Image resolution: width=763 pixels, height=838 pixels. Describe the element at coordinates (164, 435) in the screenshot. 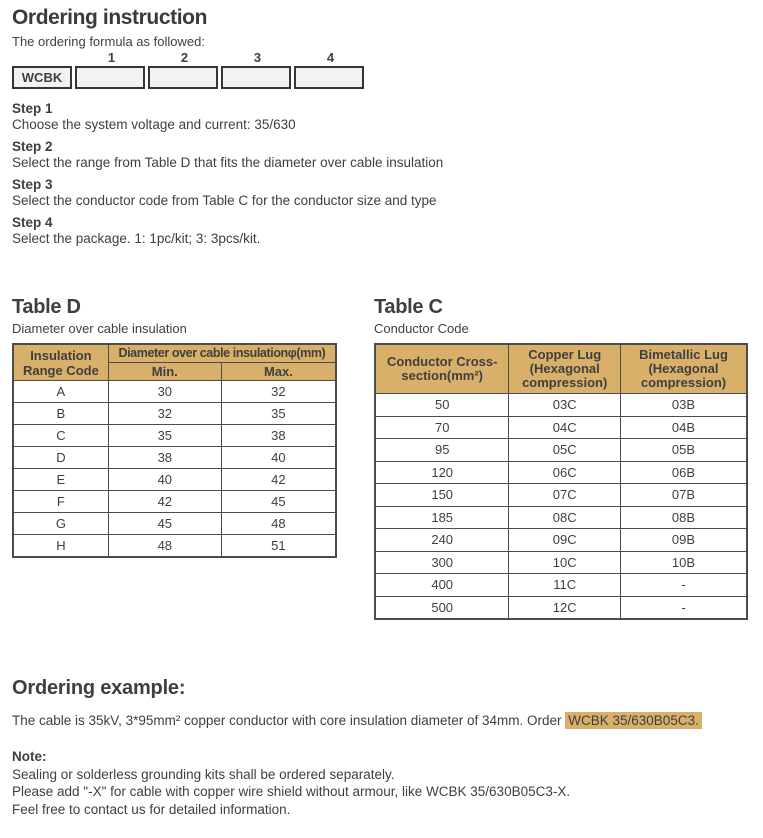

I see `cell-min: 35` at that location.